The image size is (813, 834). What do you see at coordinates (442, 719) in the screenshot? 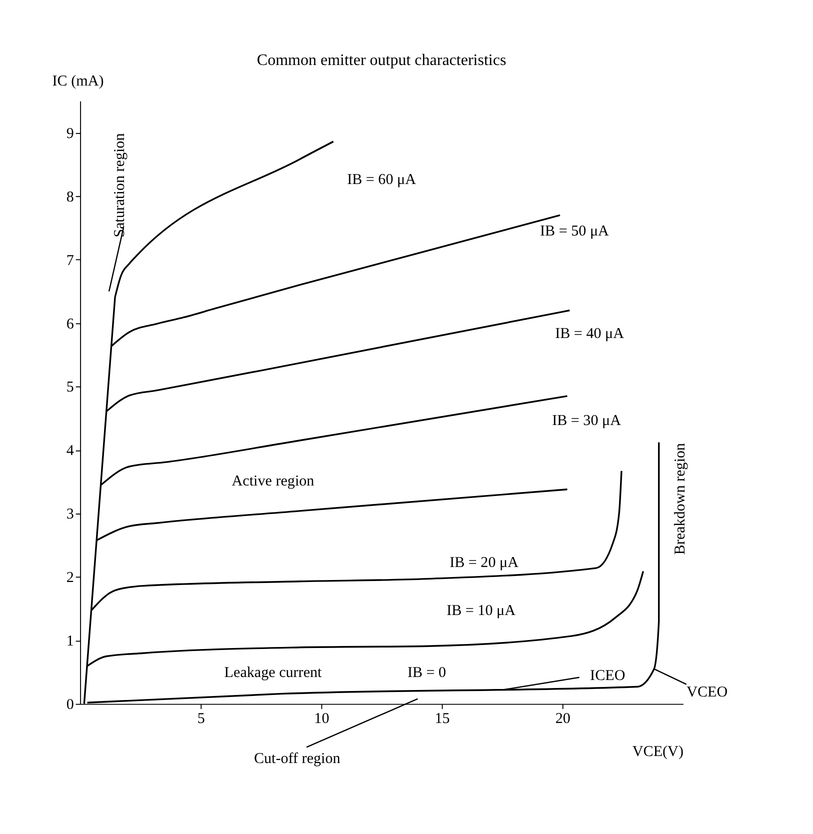
I see `x-tick-label: 15` at bounding box center [442, 719].